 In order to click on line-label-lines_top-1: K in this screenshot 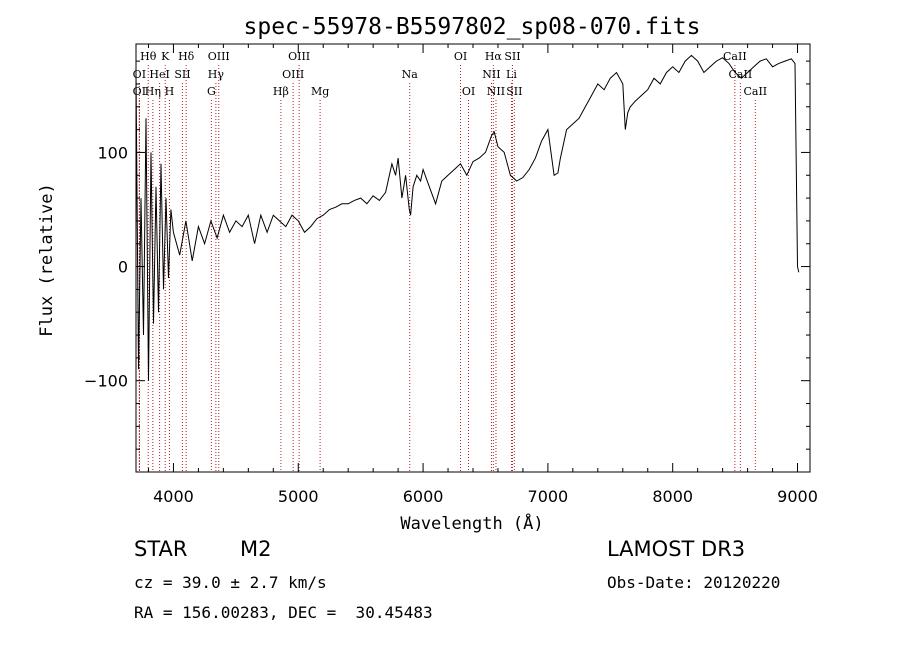, I will do `click(165, 56)`.